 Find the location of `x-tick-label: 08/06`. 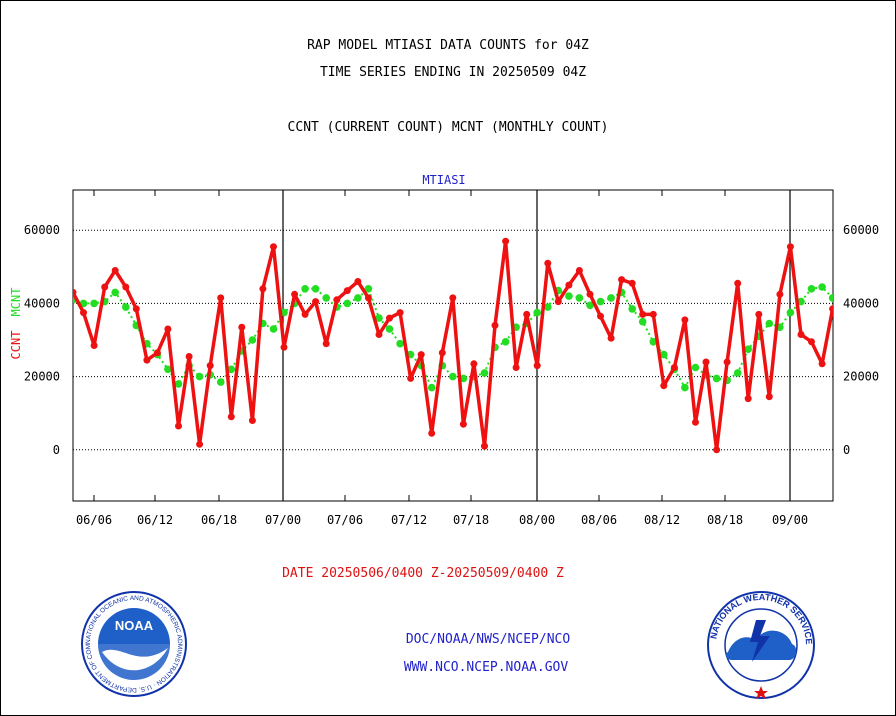

x-tick-label: 08/06 is located at coordinates (599, 520).